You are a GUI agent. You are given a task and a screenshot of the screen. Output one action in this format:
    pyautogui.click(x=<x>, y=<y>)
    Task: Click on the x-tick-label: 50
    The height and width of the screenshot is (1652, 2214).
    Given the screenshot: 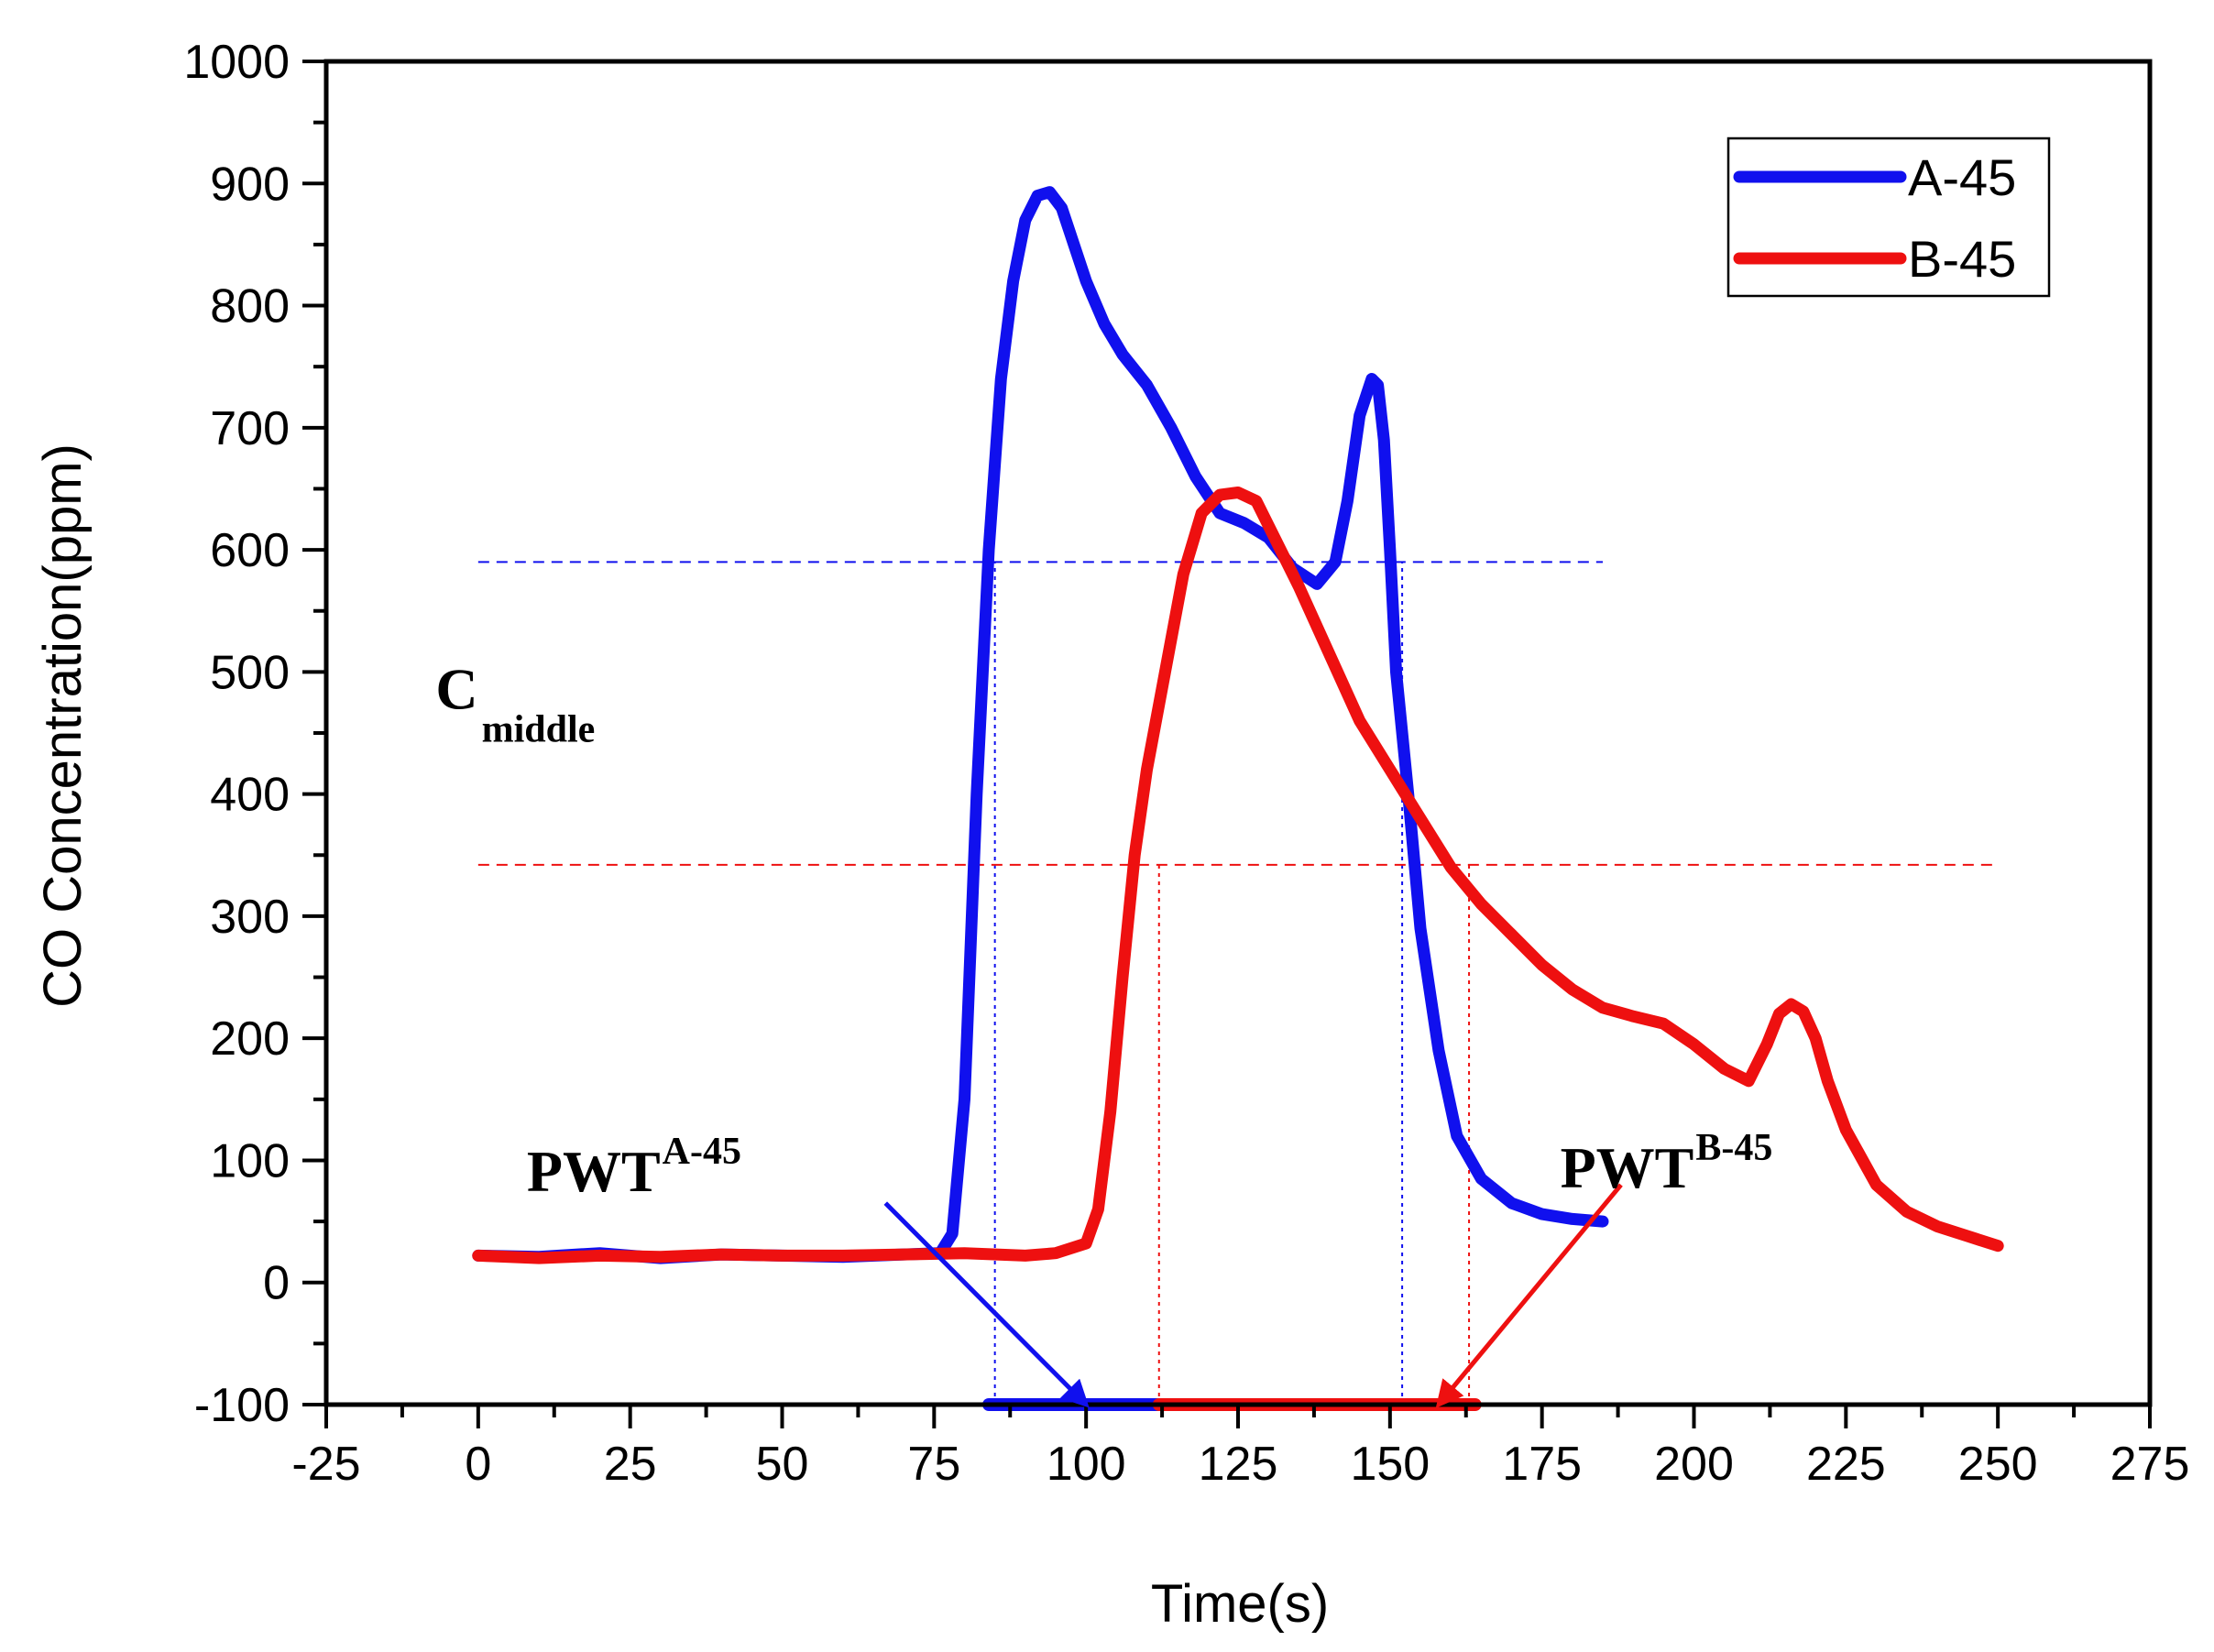 What is the action you would take?
    pyautogui.click(x=782, y=1464)
    